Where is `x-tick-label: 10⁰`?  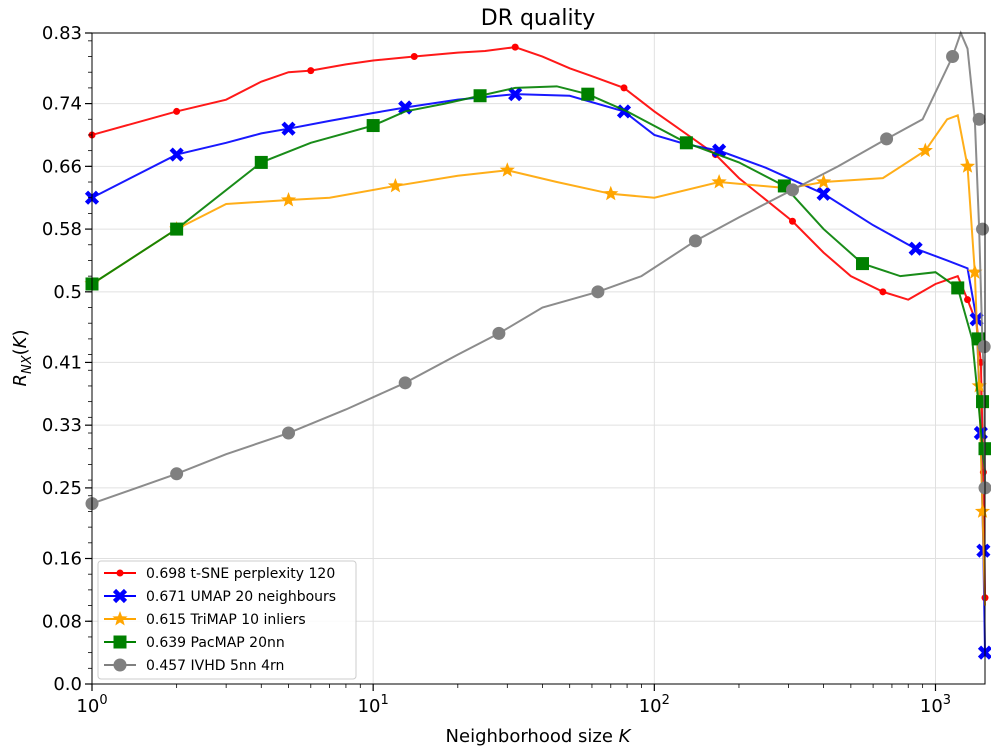 x-tick-label: 10⁰ is located at coordinates (91, 705).